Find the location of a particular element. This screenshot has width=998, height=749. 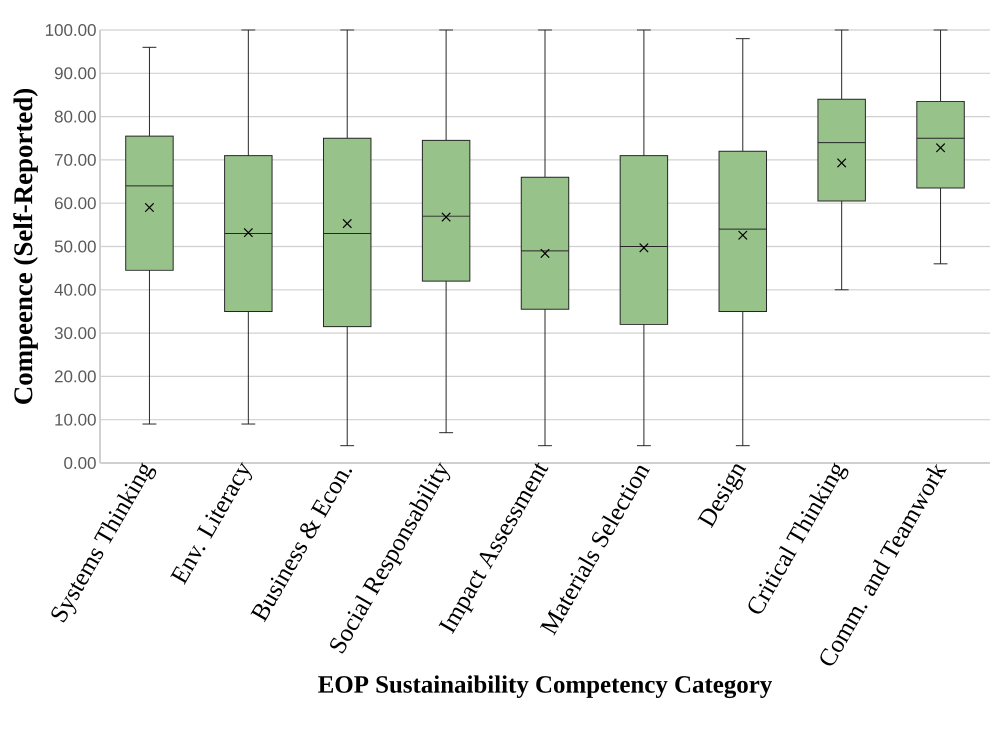

y-tick-label: 40.00 is located at coordinates (75, 290).